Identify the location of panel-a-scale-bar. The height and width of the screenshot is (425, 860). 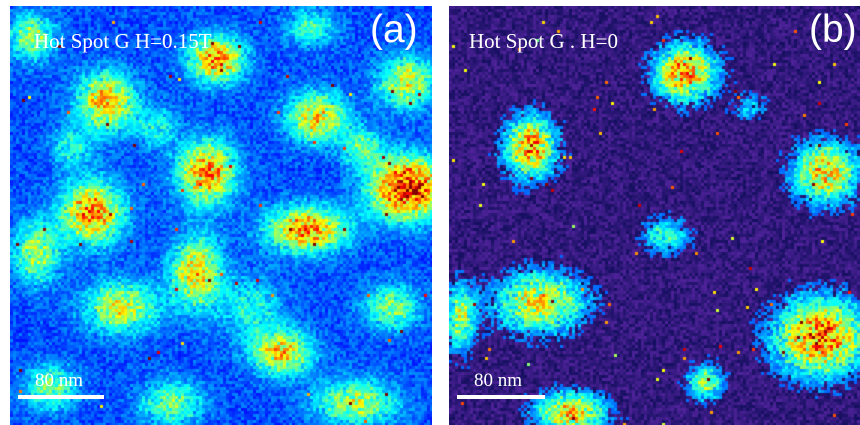
(61, 397).